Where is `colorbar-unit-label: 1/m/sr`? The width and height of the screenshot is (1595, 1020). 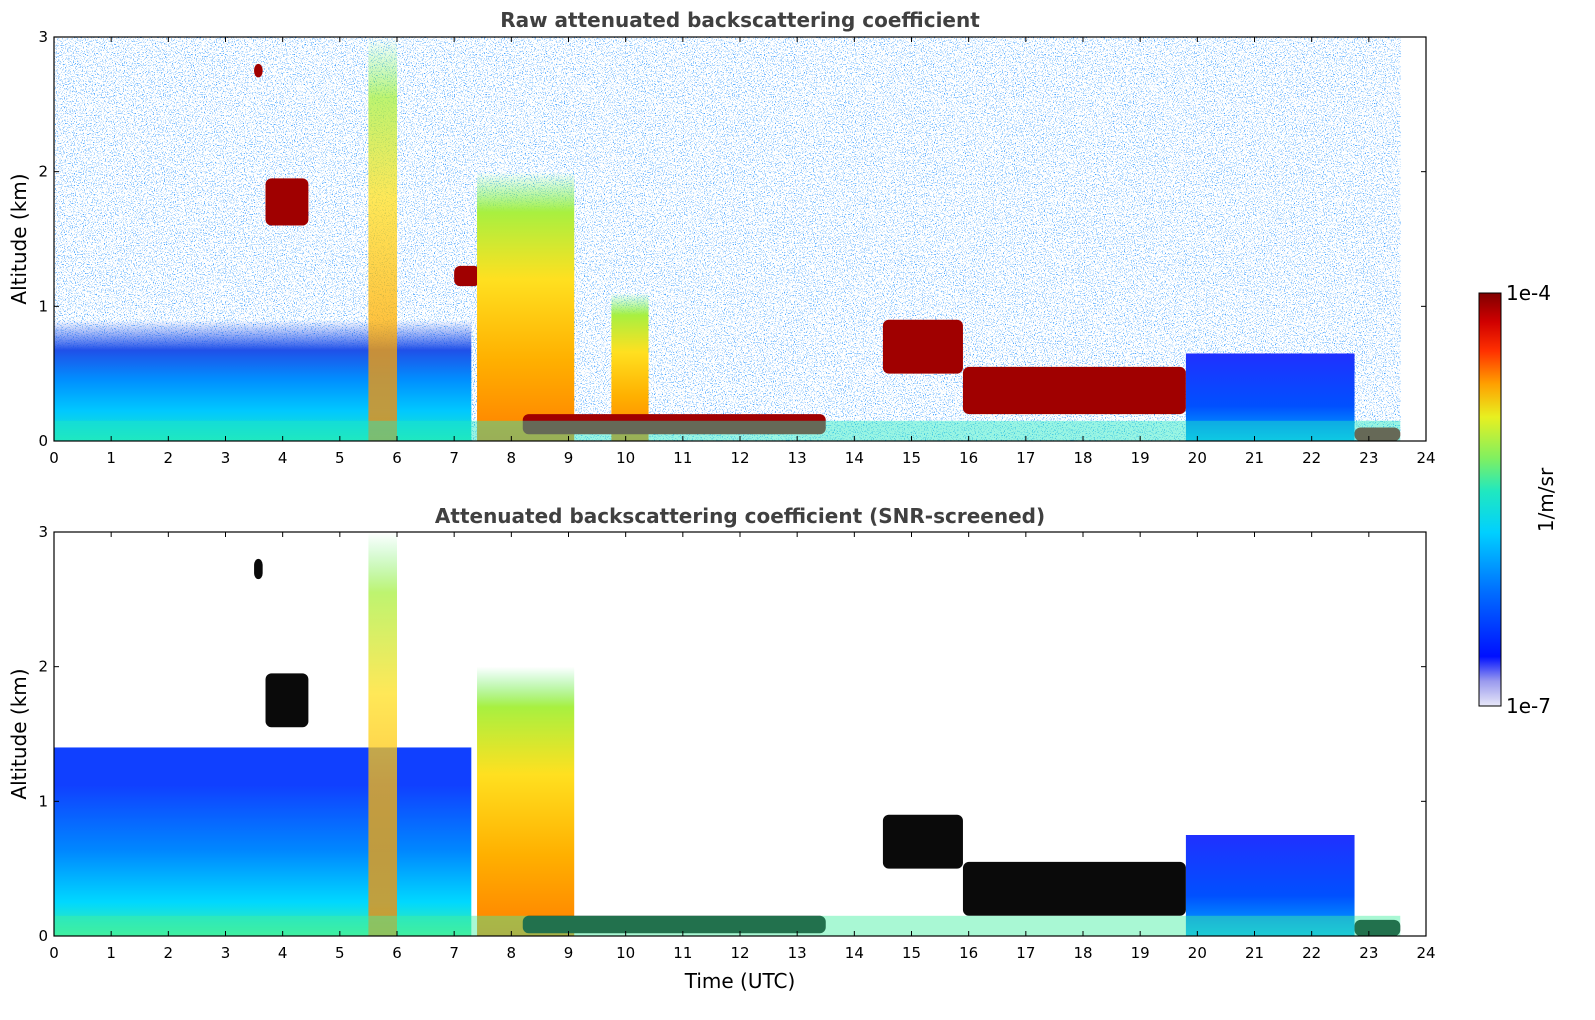 colorbar-unit-label: 1/m/sr is located at coordinates (1546, 499).